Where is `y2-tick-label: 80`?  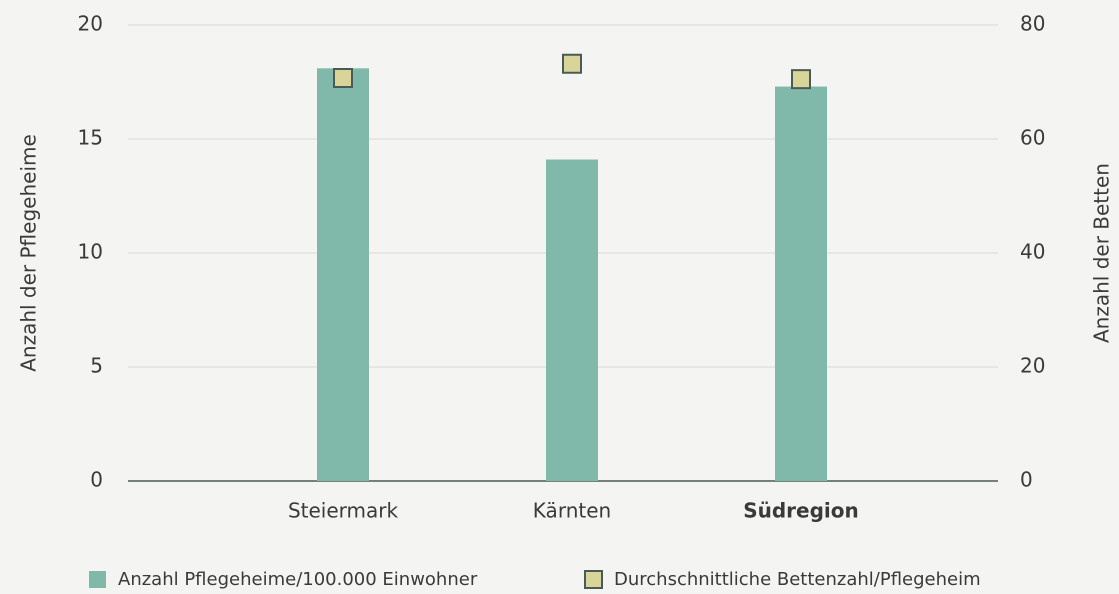
y2-tick-label: 80 is located at coordinates (1032, 24).